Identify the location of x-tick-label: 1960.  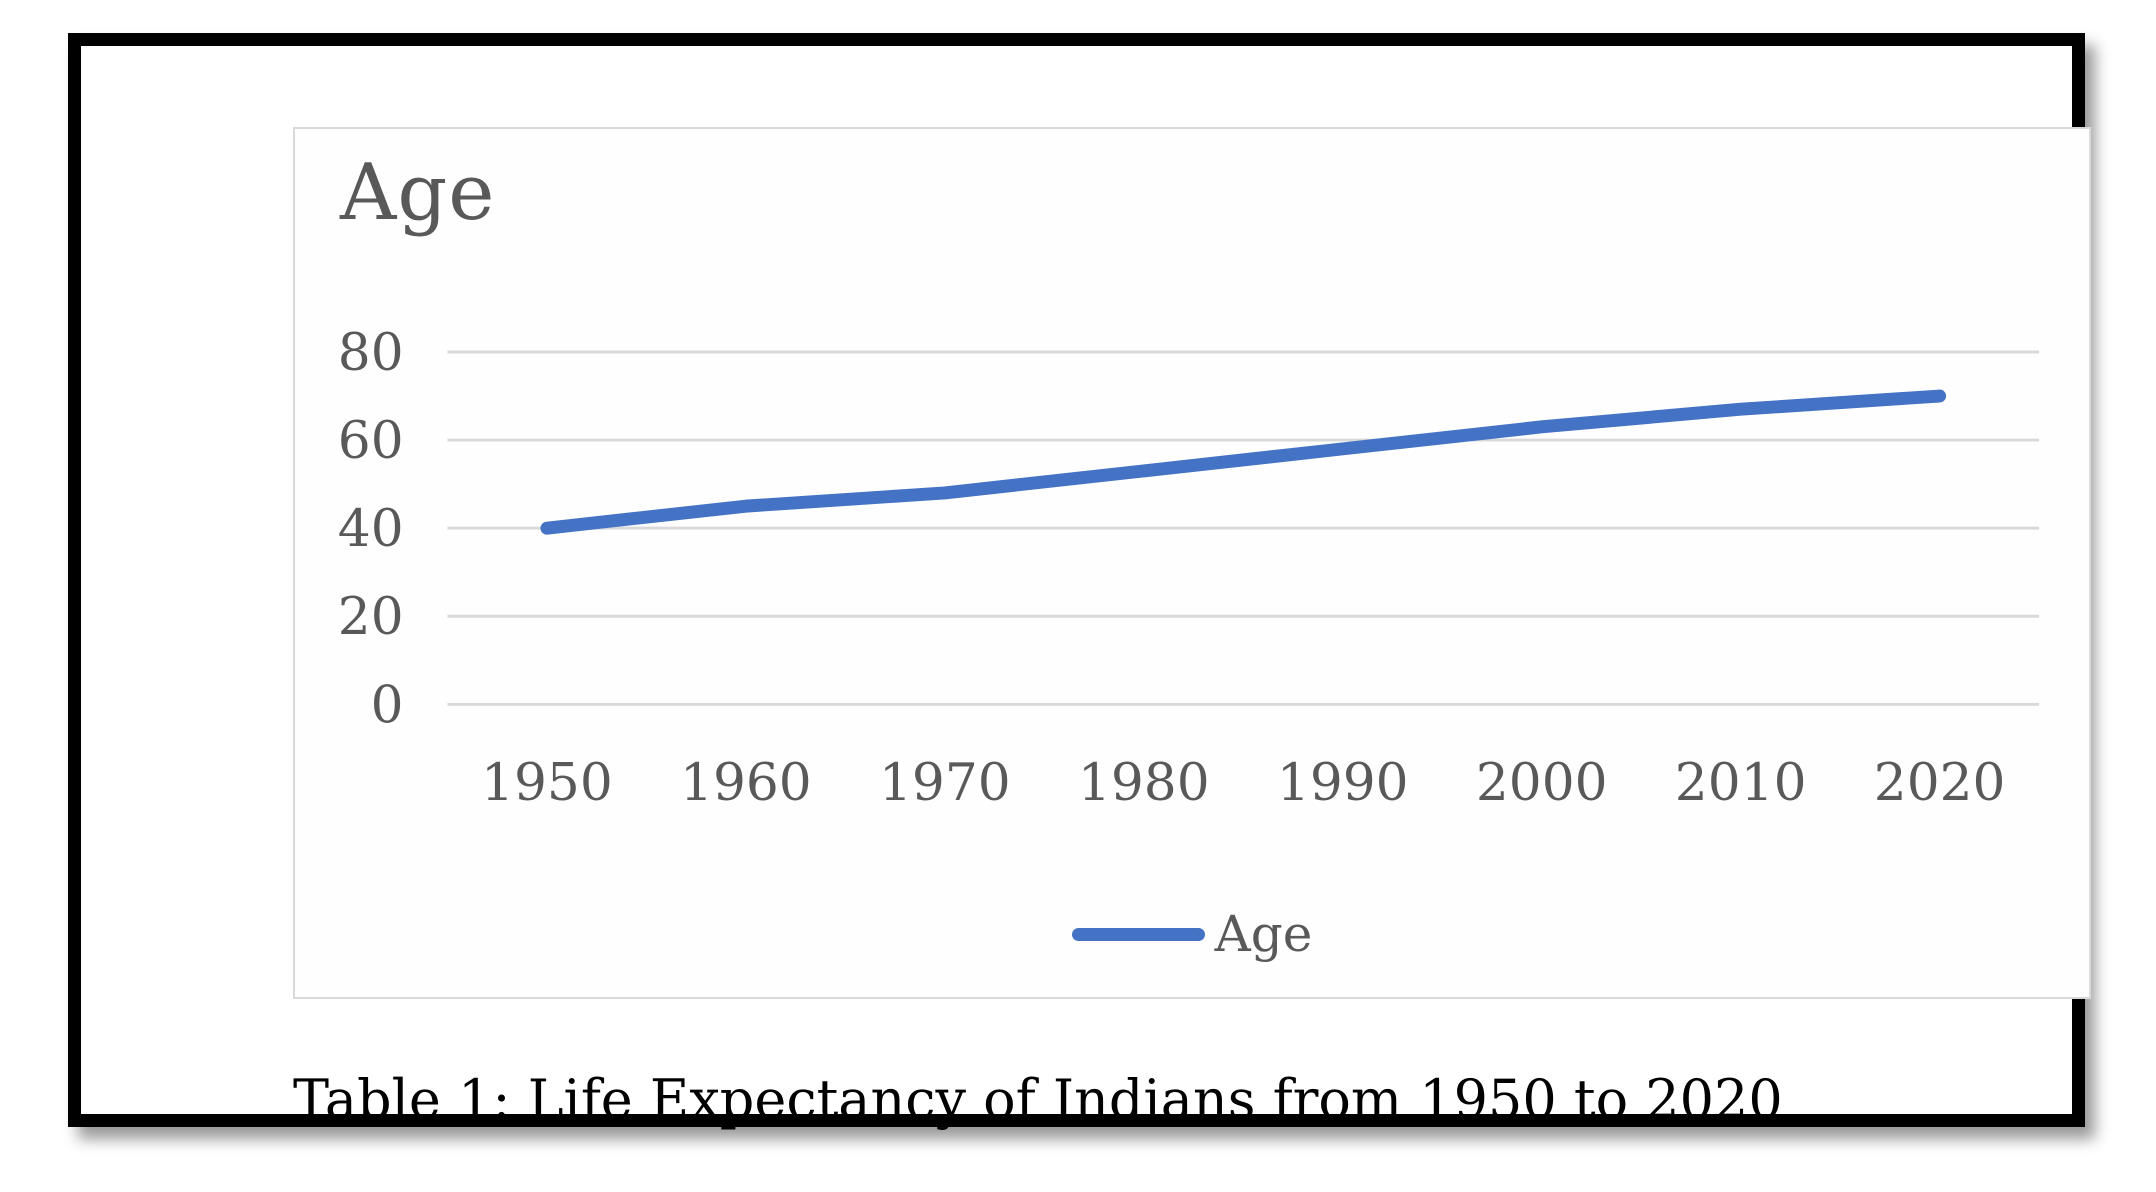
(746, 783).